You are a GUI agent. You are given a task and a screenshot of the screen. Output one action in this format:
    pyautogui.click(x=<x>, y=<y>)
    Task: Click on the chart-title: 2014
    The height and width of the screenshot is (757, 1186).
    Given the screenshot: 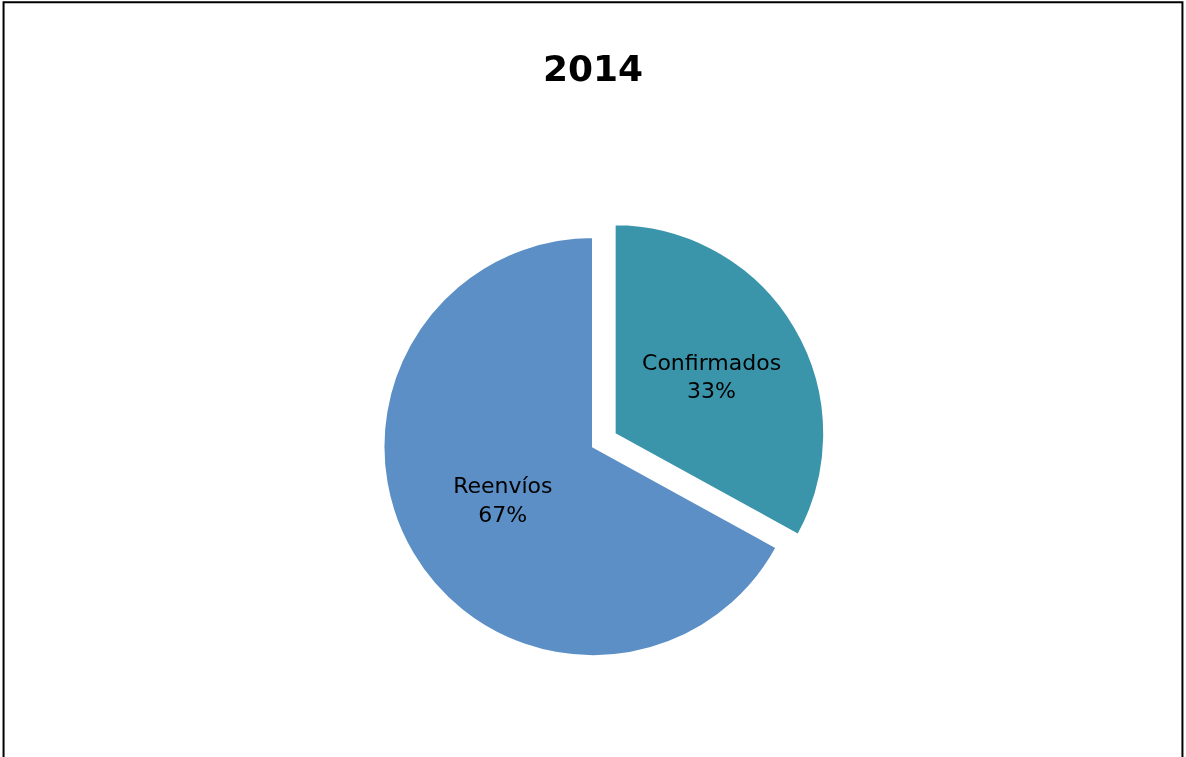 What is the action you would take?
    pyautogui.click(x=593, y=68)
    